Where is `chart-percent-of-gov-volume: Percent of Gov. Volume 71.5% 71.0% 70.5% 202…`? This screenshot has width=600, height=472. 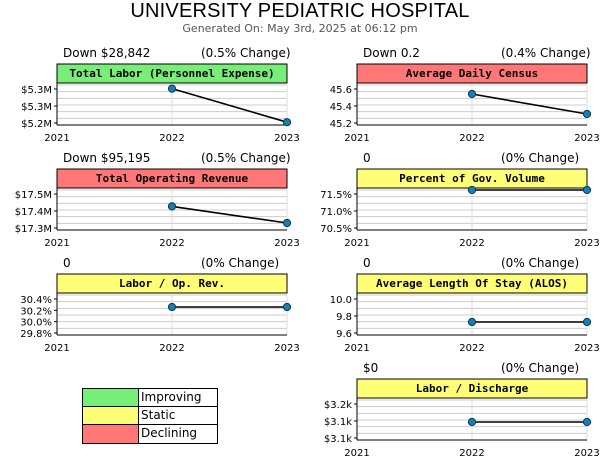 chart-percent-of-gov-volume: Percent of Gov. Volume 71.5% 71.0% 70.5% 202… is located at coordinates (460, 208).